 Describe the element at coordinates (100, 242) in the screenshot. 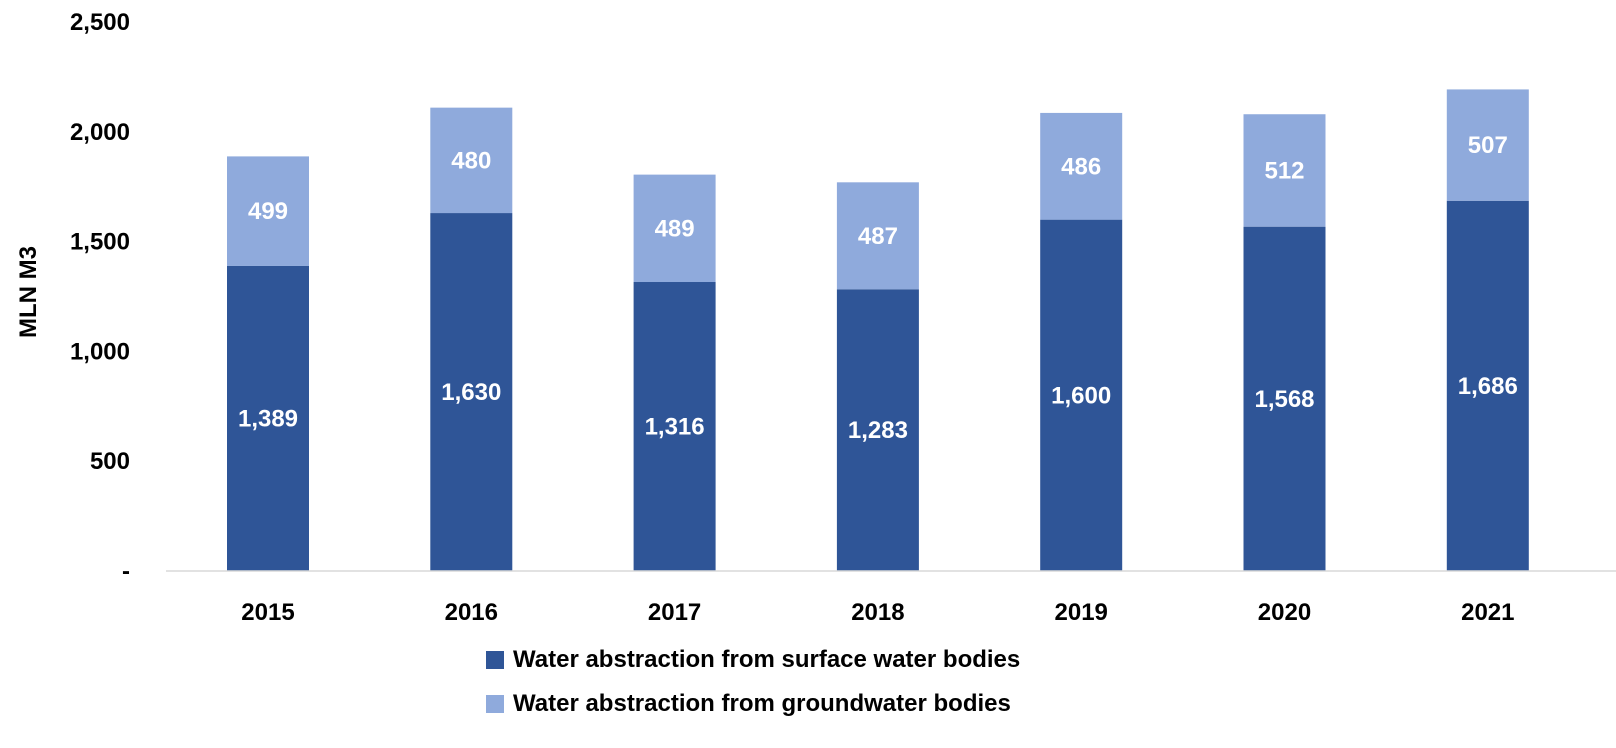

I see `y-tick-label: 1,500` at that location.